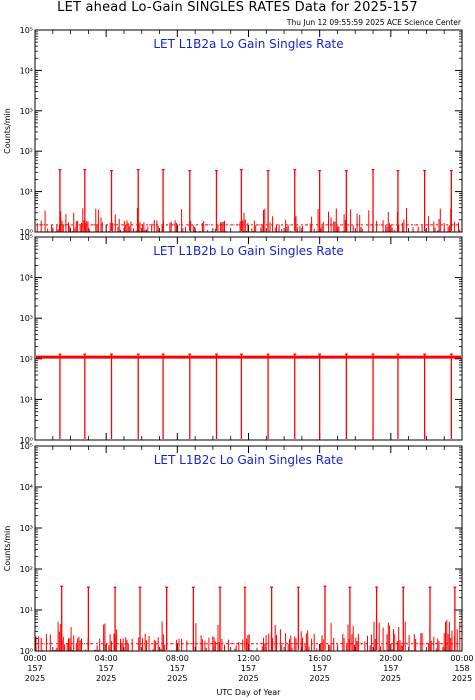 The height and width of the screenshot is (700, 475). Describe the element at coordinates (319, 658) in the screenshot. I see `x-tick-label: 16:00` at that location.